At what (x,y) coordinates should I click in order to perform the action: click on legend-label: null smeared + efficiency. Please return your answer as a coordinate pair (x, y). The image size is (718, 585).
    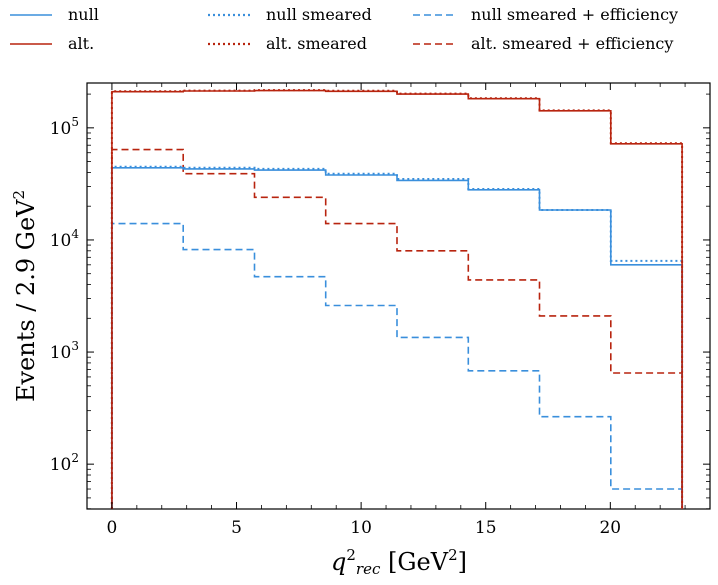
    Looking at the image, I should click on (574, 14).